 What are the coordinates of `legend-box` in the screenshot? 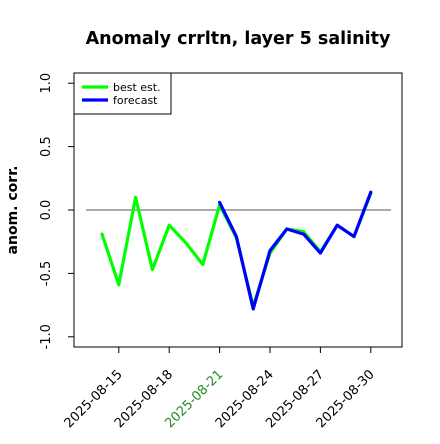 It's located at (122, 93).